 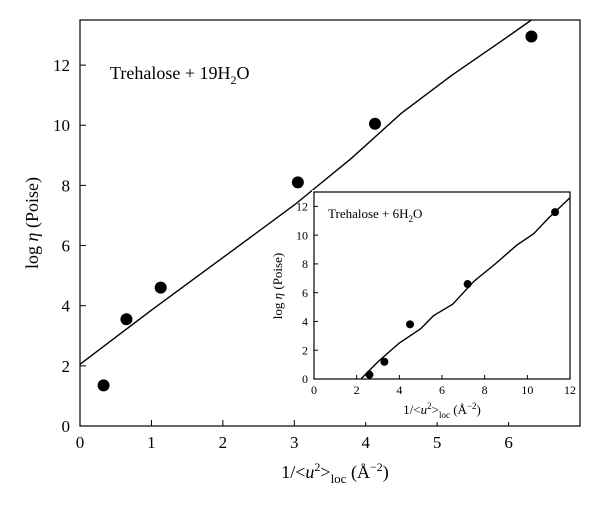 I want to click on main-y-tick-label: 0, so click(x=66, y=426).